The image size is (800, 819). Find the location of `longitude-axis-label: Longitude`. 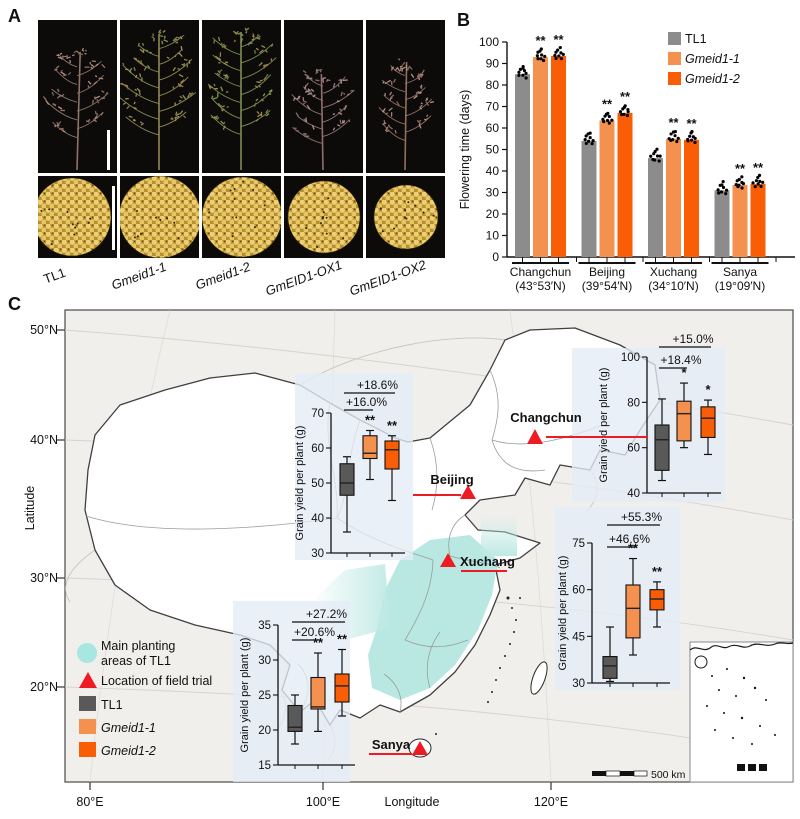

longitude-axis-label: Longitude is located at coordinates (412, 802).